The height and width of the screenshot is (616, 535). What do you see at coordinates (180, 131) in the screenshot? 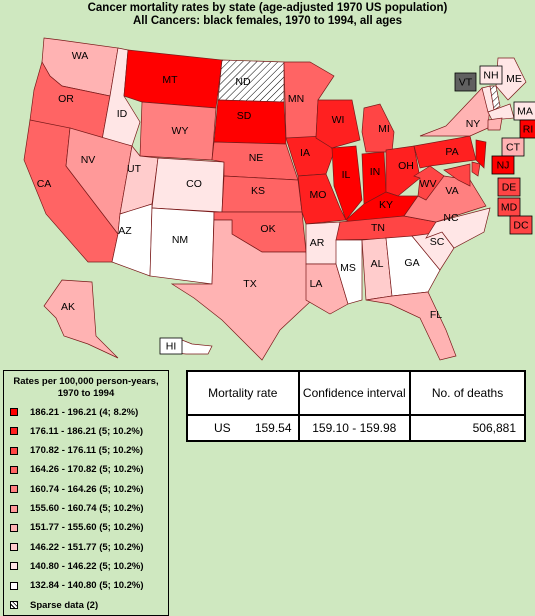
I see `label-wy: WY` at bounding box center [180, 131].